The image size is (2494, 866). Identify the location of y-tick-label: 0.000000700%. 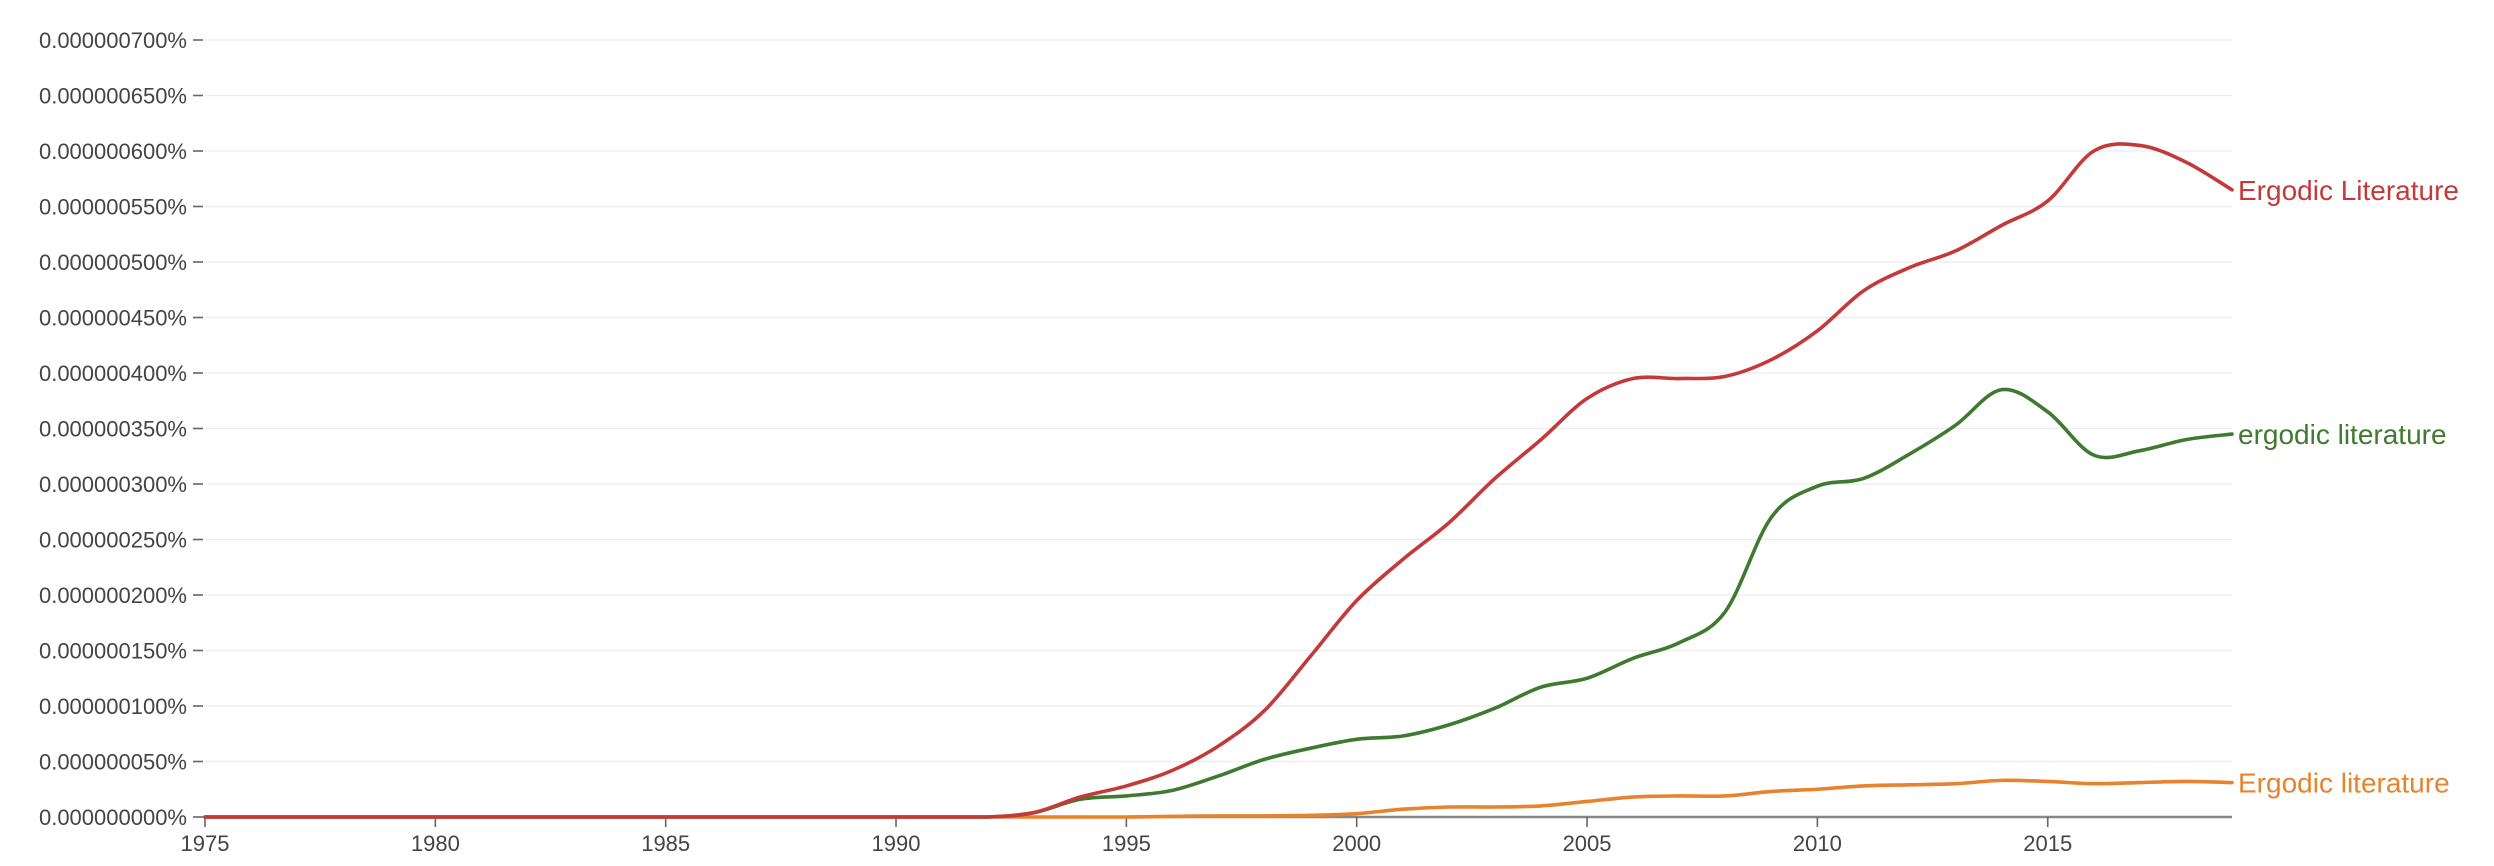
(113, 40).